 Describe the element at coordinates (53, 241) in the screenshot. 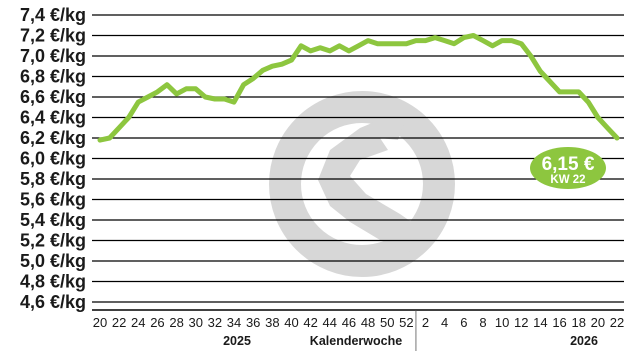

I see `y-tick-label: 5,2 €/kg` at that location.